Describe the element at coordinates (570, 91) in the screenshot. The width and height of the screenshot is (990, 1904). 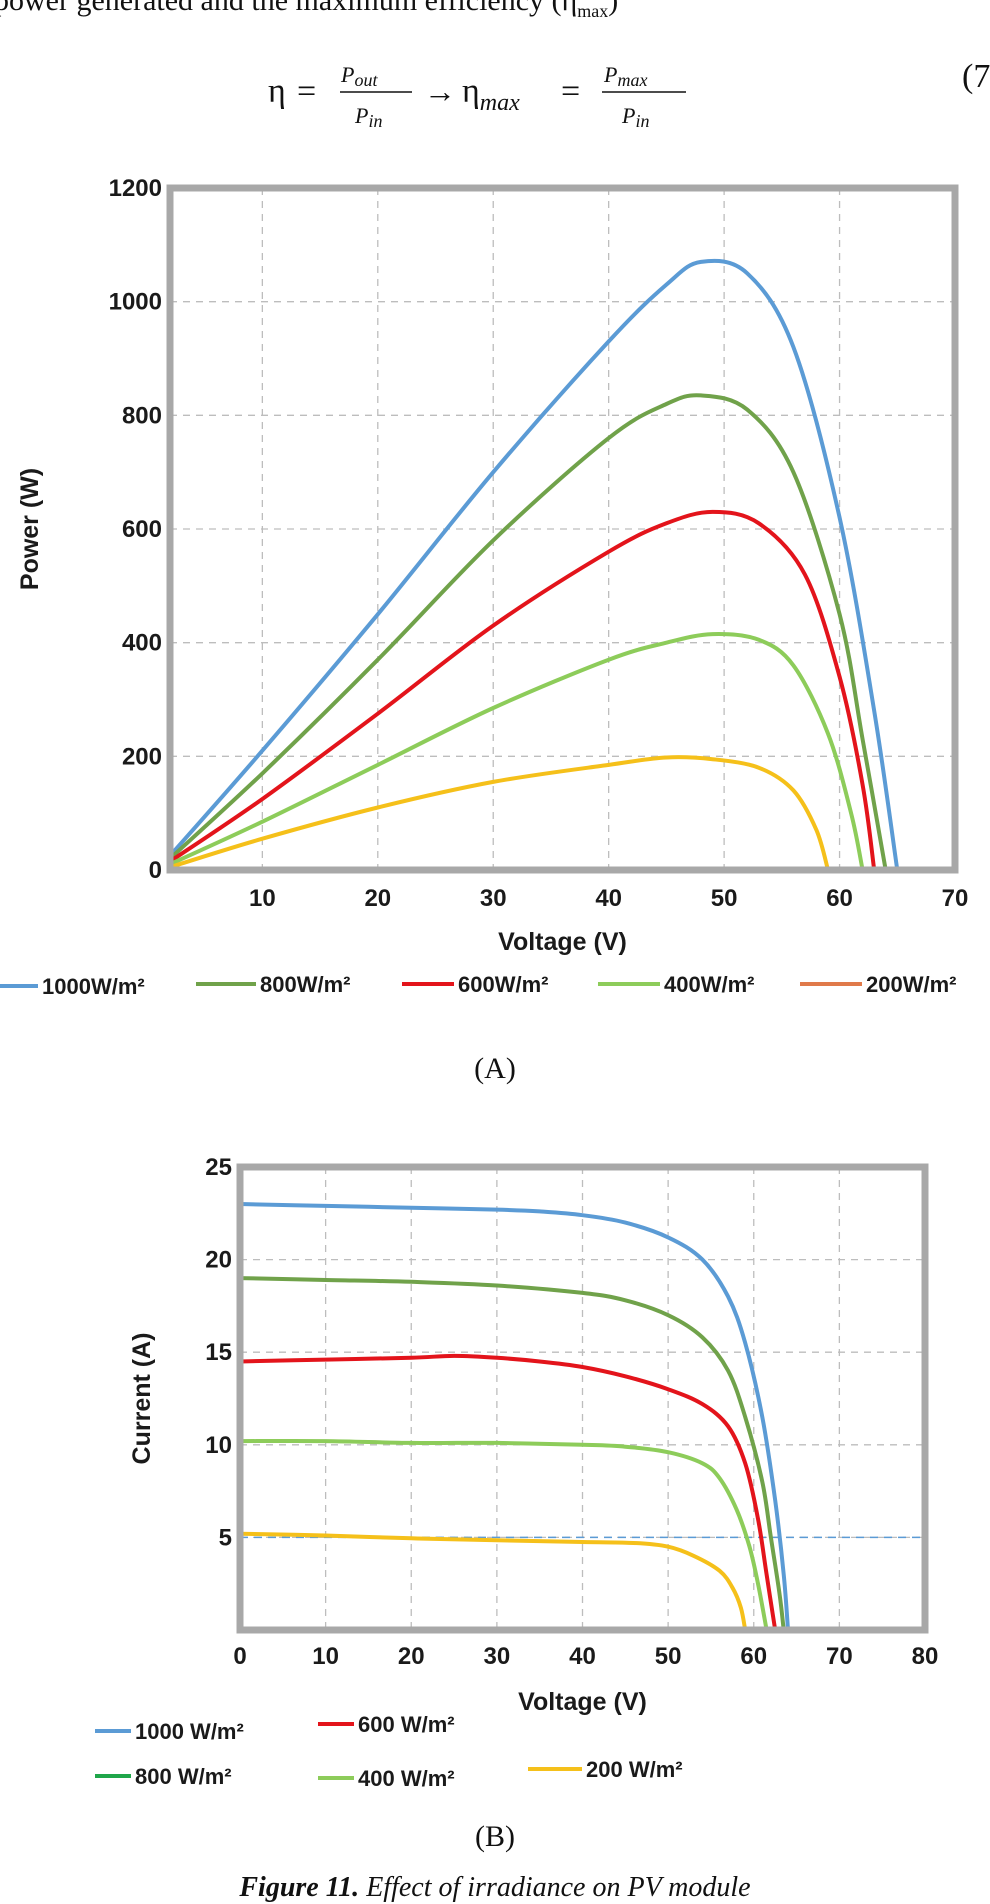
I see `eq-equals-2: =` at that location.